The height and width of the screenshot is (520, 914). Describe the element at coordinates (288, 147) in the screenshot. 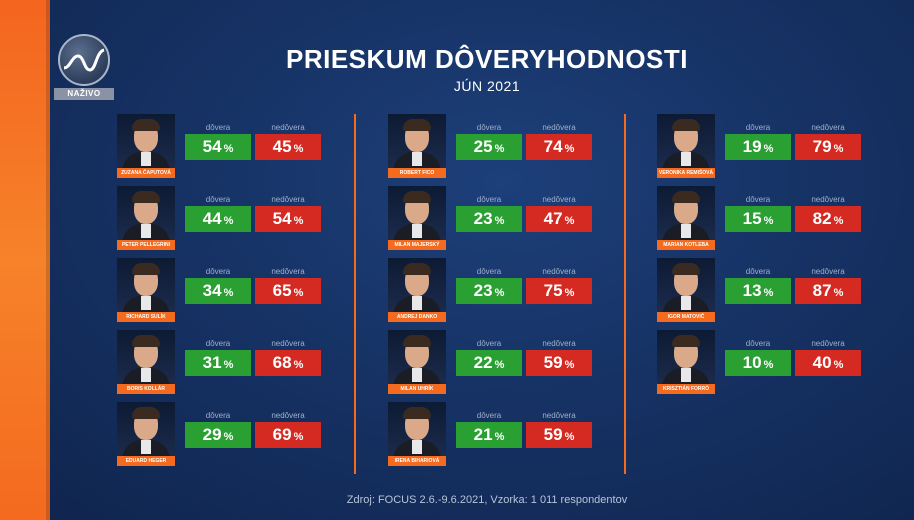

I see `distrust-value: 45%` at that location.